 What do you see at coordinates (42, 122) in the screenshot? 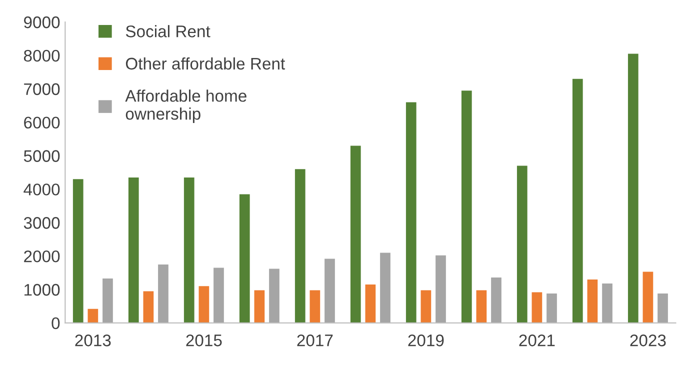
I see `y-tick-label: 6000` at bounding box center [42, 122].